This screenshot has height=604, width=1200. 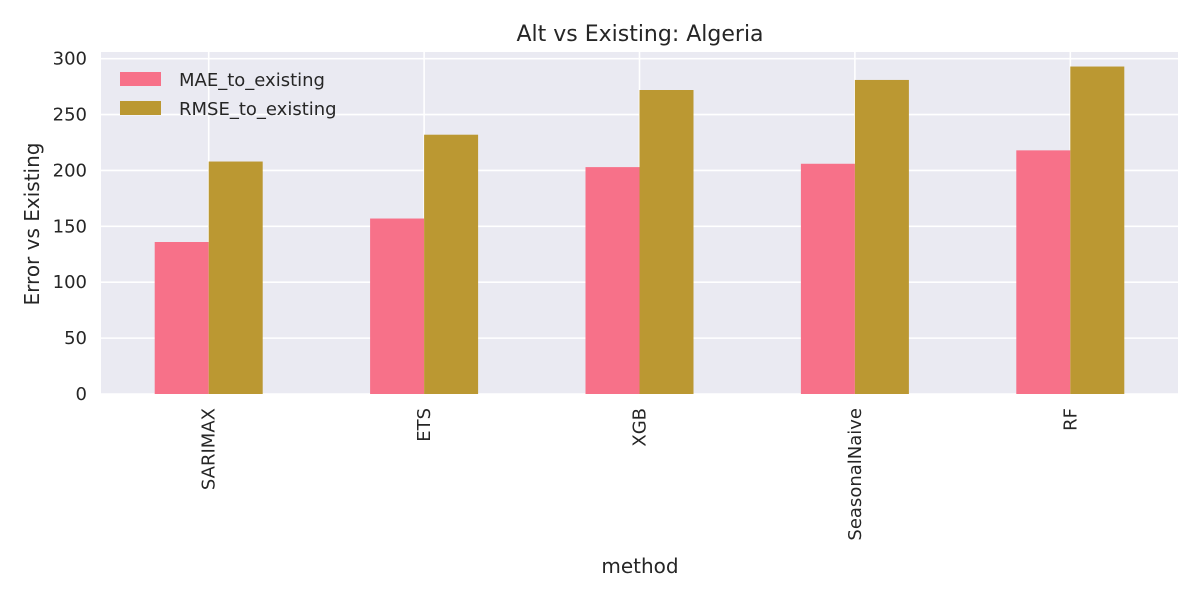 I want to click on bar-rmse-to-existing-xgb, so click(x=666, y=242).